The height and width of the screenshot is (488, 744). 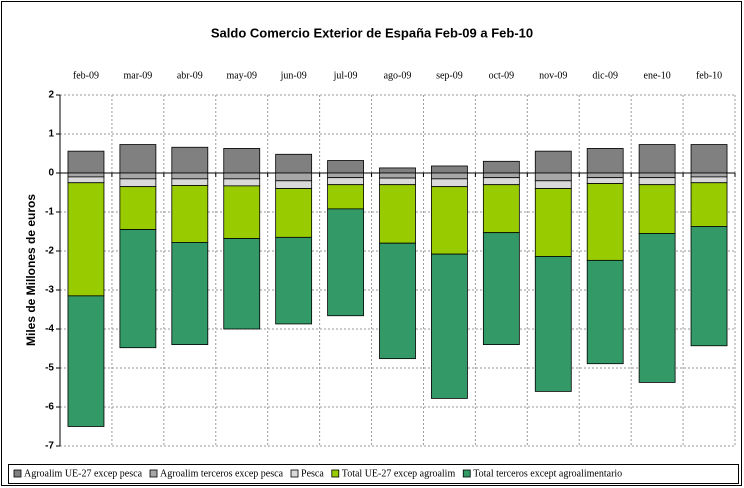 I want to click on x-tick-label: feb-10, so click(x=709, y=75).